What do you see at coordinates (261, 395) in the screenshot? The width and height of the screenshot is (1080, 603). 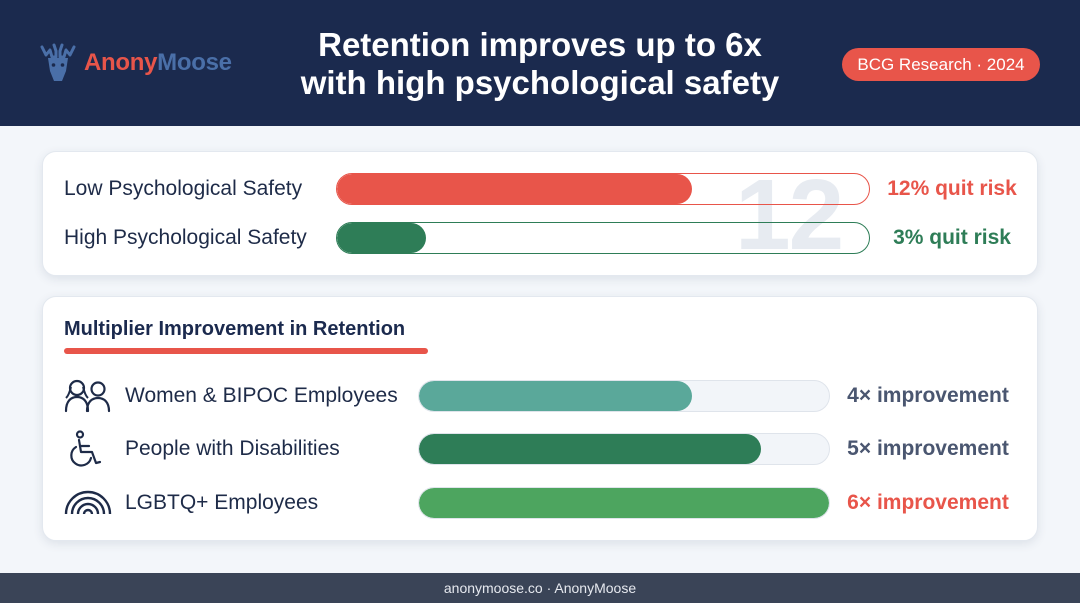 I see `group-category-label: Women & BIPOC Employees` at bounding box center [261, 395].